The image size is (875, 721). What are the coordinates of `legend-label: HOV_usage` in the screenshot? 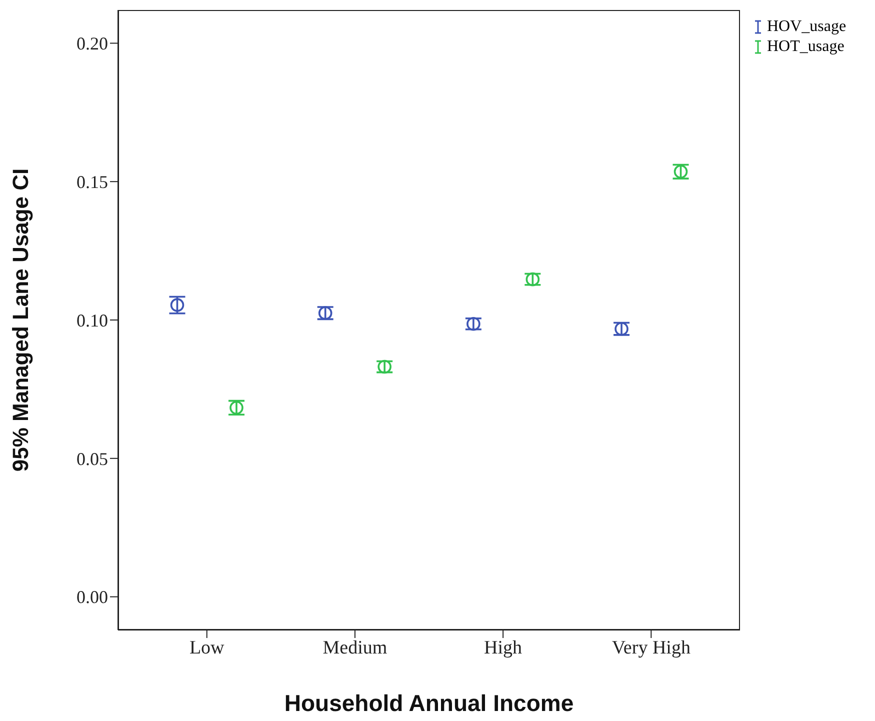 It's located at (806, 27).